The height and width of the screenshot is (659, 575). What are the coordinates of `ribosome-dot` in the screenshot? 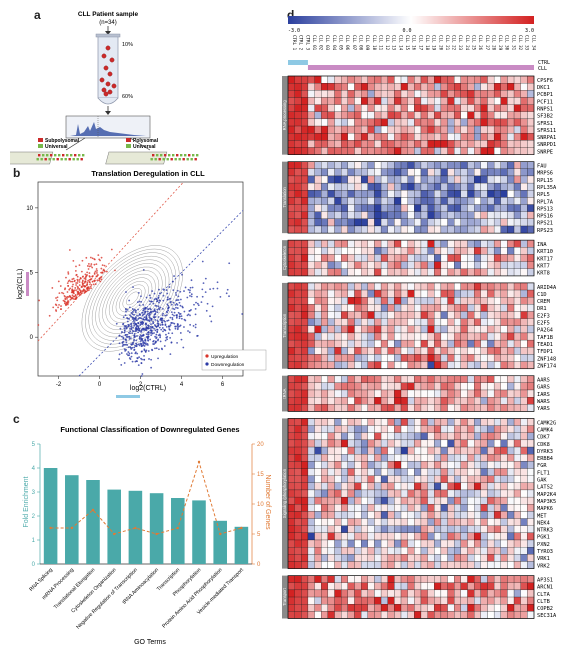 It's located at (112, 60).